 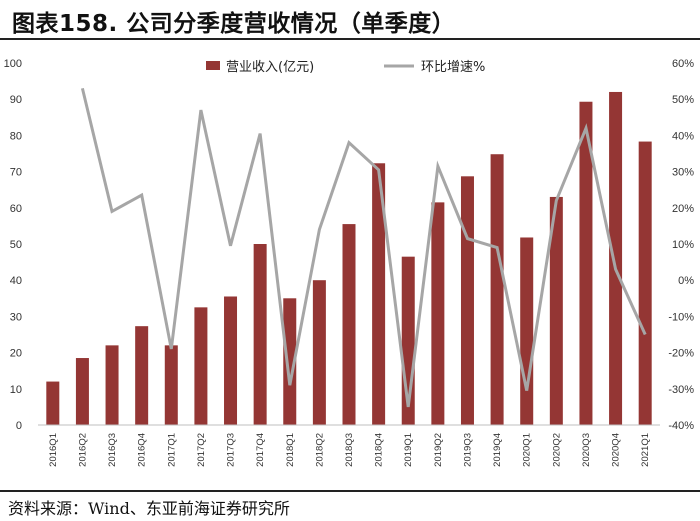 I want to click on left-tick-label: 60, so click(x=16, y=209).